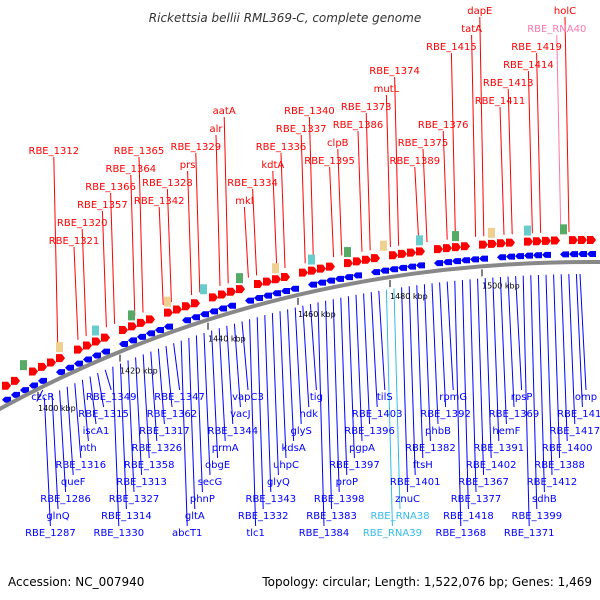 The image size is (600, 600). What do you see at coordinates (103, 414) in the screenshot?
I see `gene-label-bottom: RBE_1315` at bounding box center [103, 414].